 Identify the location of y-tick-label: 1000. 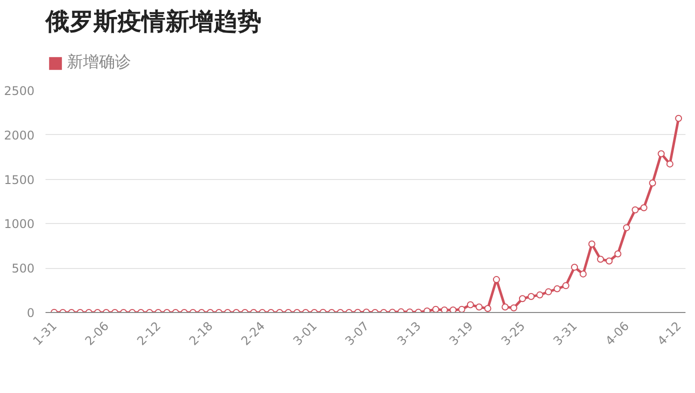
(19, 224).